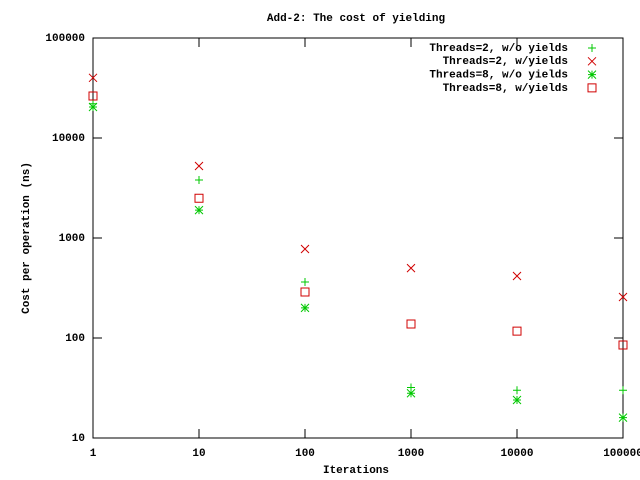  Describe the element at coordinates (505, 89) in the screenshot. I see `legend-label: Threads=8, w/yields` at that location.